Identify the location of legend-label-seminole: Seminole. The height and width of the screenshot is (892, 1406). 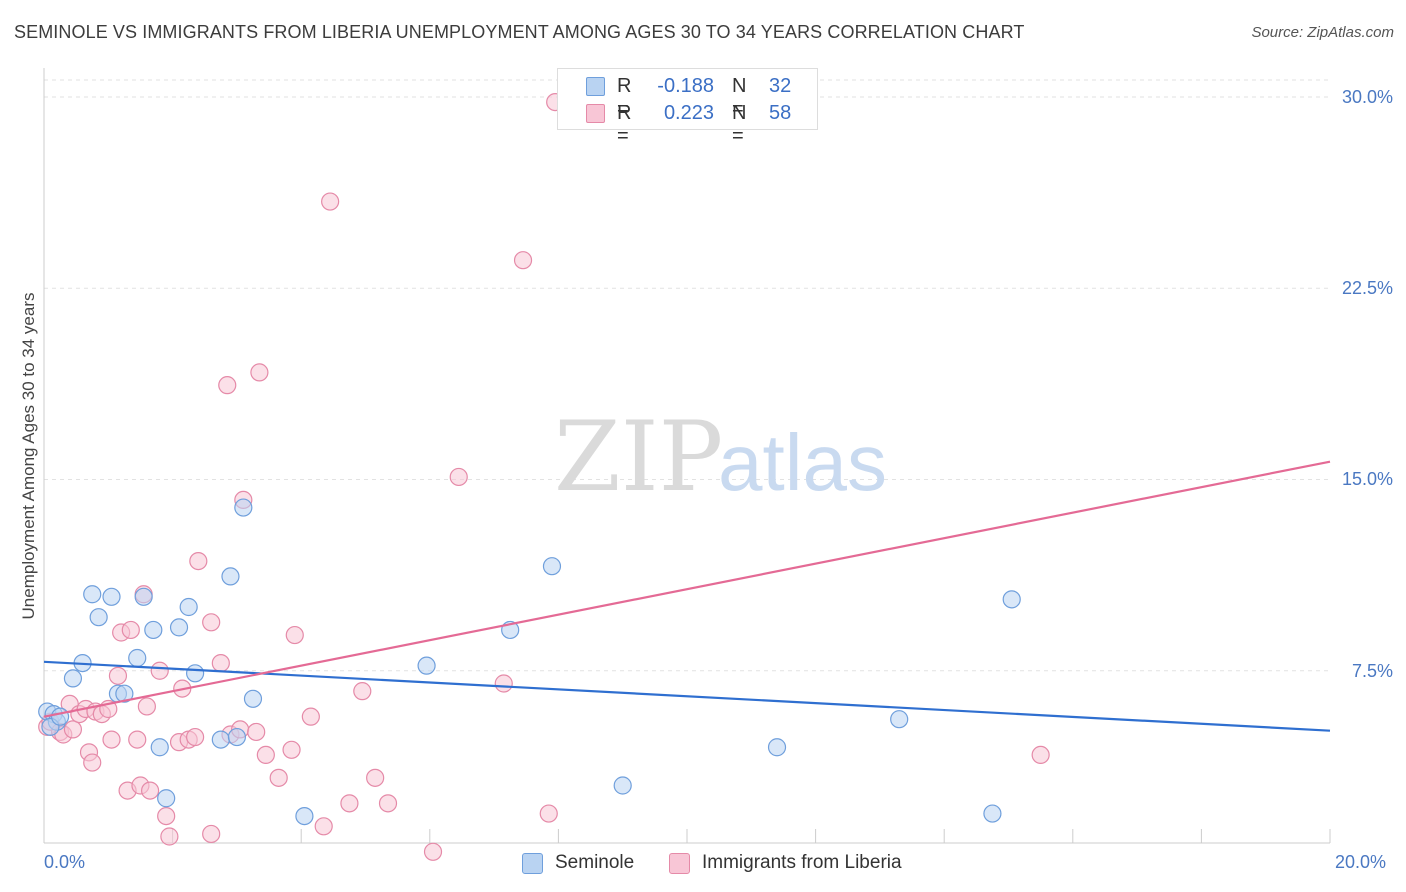
(595, 862).